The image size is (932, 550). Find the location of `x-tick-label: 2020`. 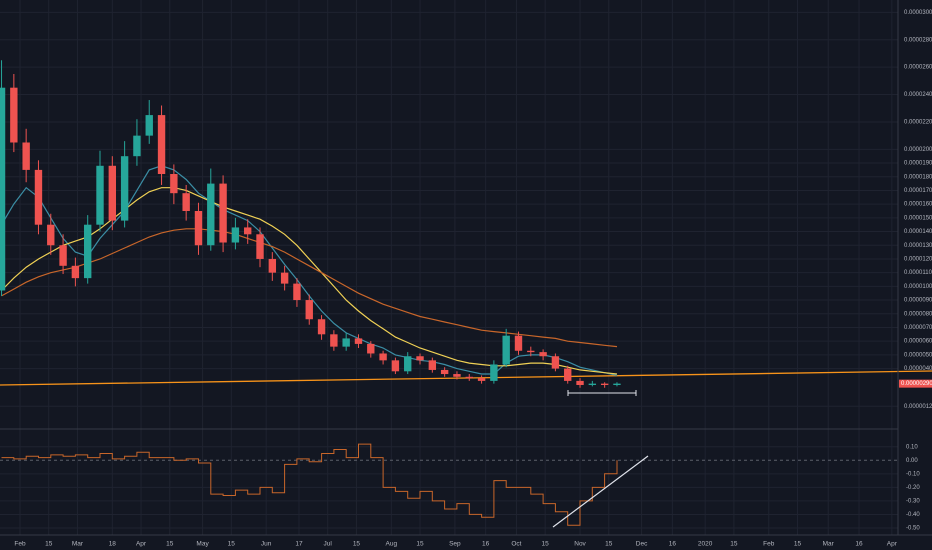

x-tick-label: 2020 is located at coordinates (705, 544).